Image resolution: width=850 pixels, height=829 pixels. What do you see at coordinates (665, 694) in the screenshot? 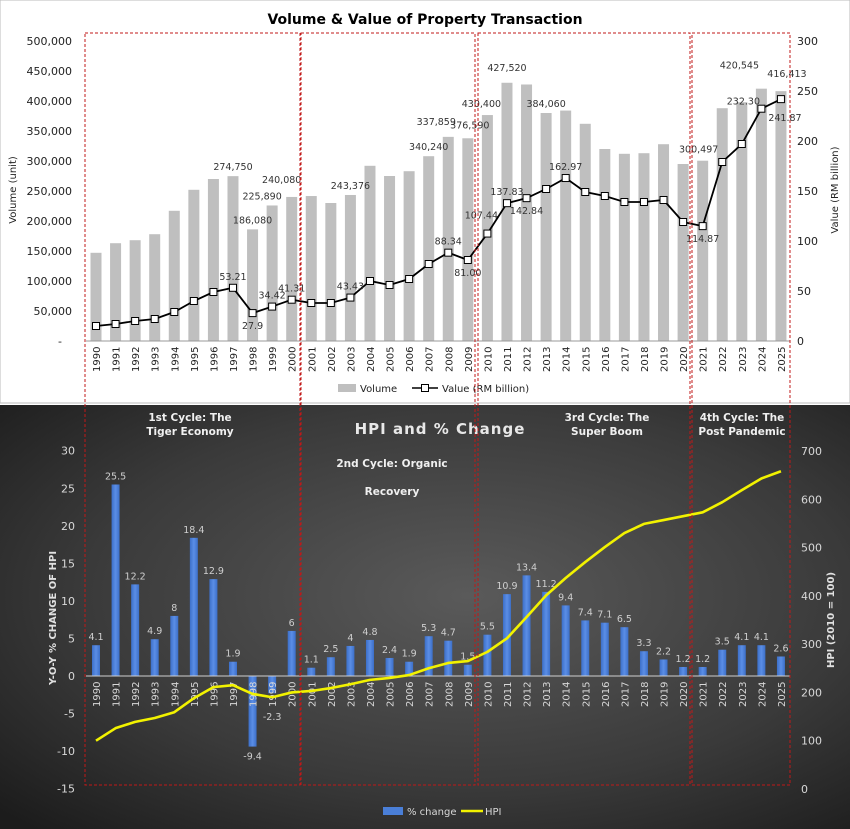
I see `x-tick-label: 2019` at bounding box center [665, 694].